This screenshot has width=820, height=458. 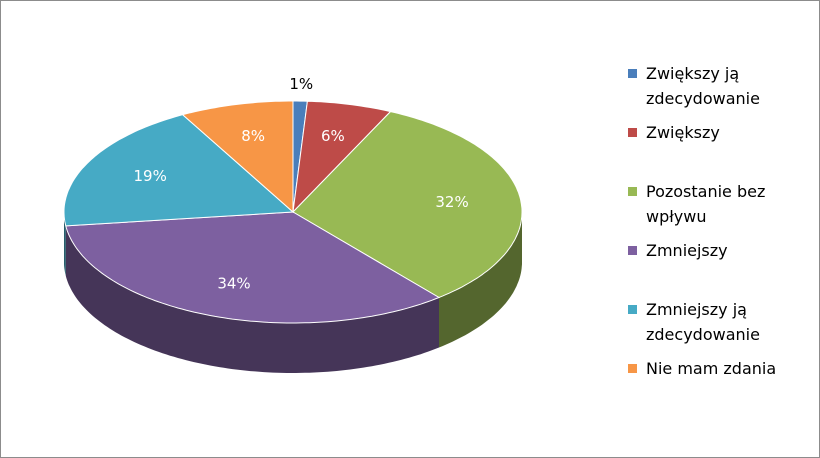 What do you see at coordinates (706, 204) in the screenshot?
I see `legend-label: Pozostanie bez wpływu` at bounding box center [706, 204].